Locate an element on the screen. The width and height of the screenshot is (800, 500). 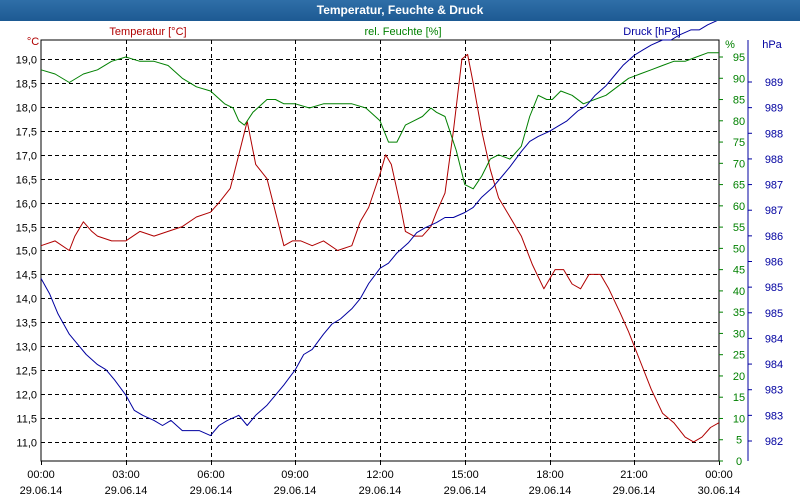
temperature-tick-label: 14,0 is located at coordinates (26, 300).